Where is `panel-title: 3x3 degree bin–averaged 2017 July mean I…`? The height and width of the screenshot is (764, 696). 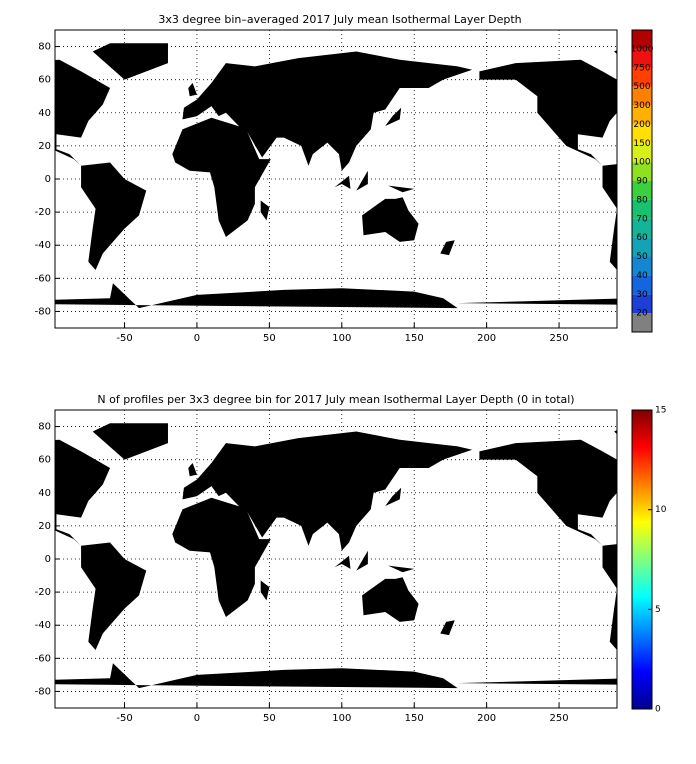
panel-title: 3x3 degree bin–averaged 2017 July mean I… is located at coordinates (339, 19).